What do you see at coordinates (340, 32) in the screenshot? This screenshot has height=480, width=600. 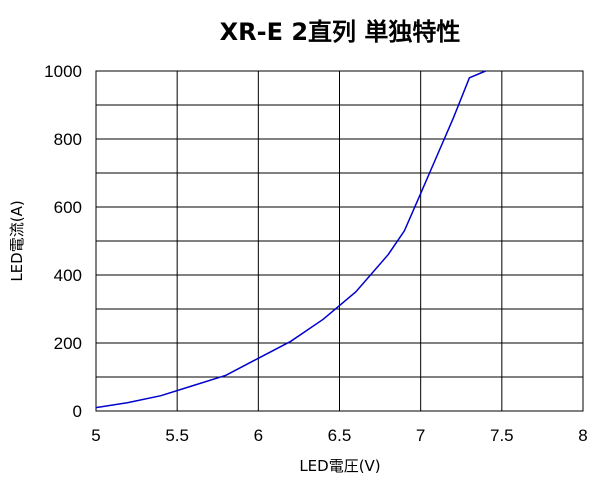 I see `chart-title: XR-E 2直列 単独特性` at bounding box center [340, 32].